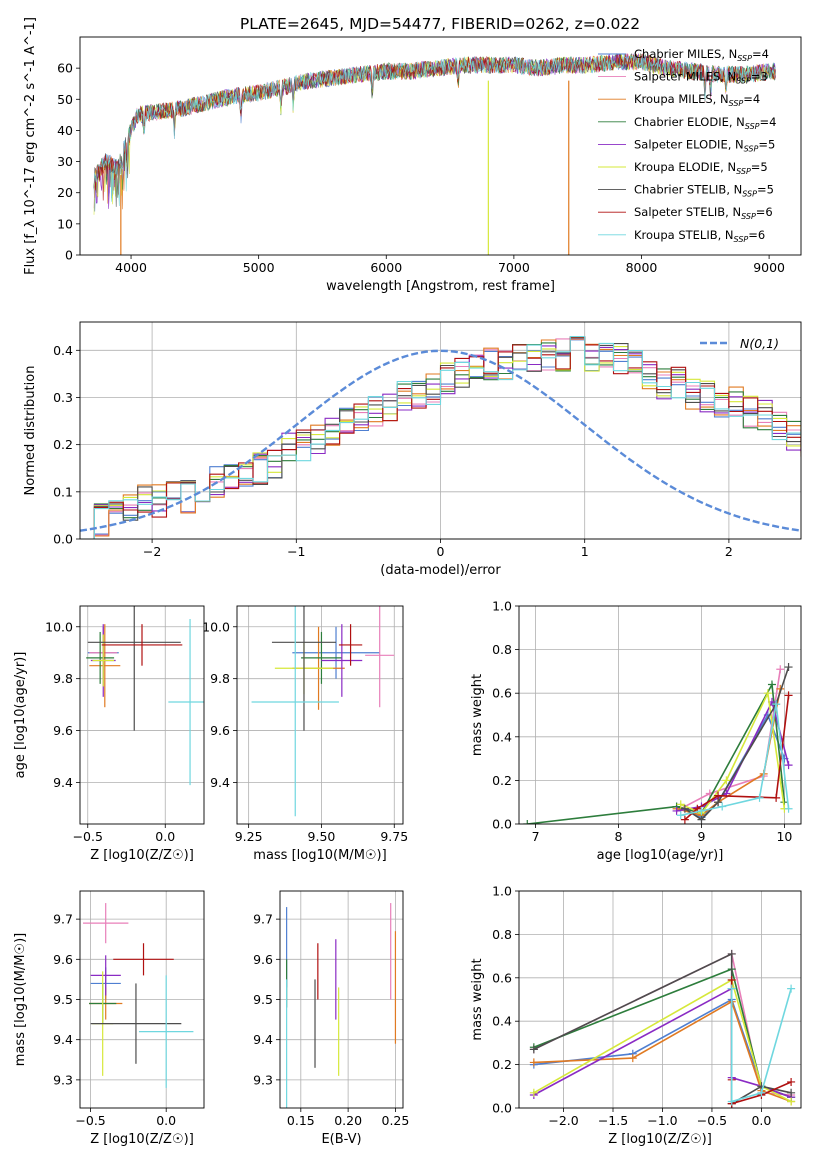 Image resolution: width=819 pixels, height=1170 pixels. I want to click on x-tick-label: 0.25, so click(396, 1120).